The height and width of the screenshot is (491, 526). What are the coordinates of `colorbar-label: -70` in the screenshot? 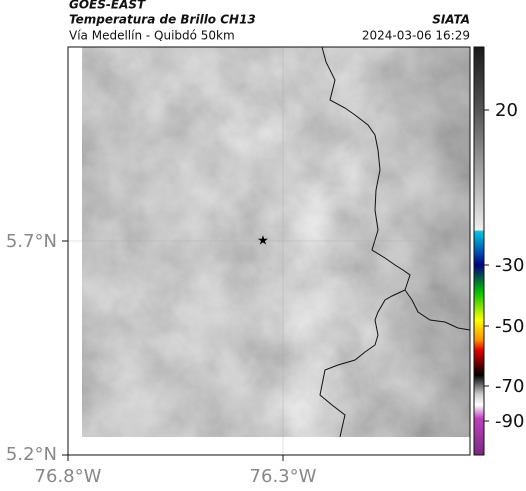 It's located at (509, 386).